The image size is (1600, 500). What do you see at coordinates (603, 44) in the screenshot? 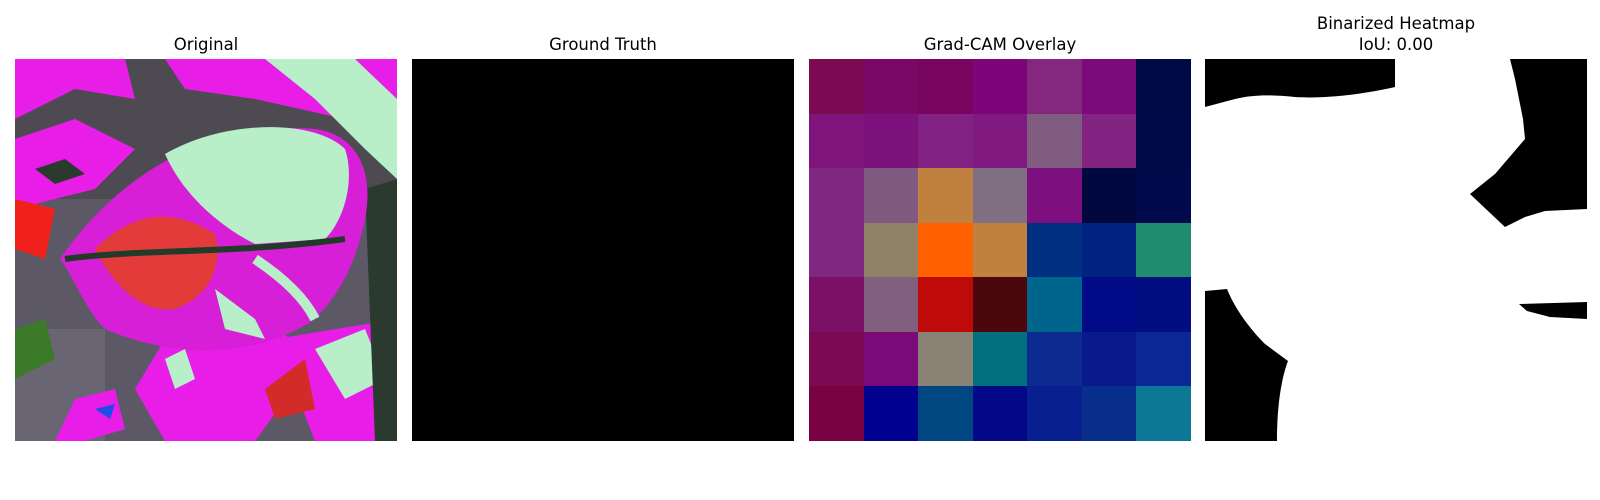
I see `ground-truth-title: Ground Truth` at bounding box center [603, 44].